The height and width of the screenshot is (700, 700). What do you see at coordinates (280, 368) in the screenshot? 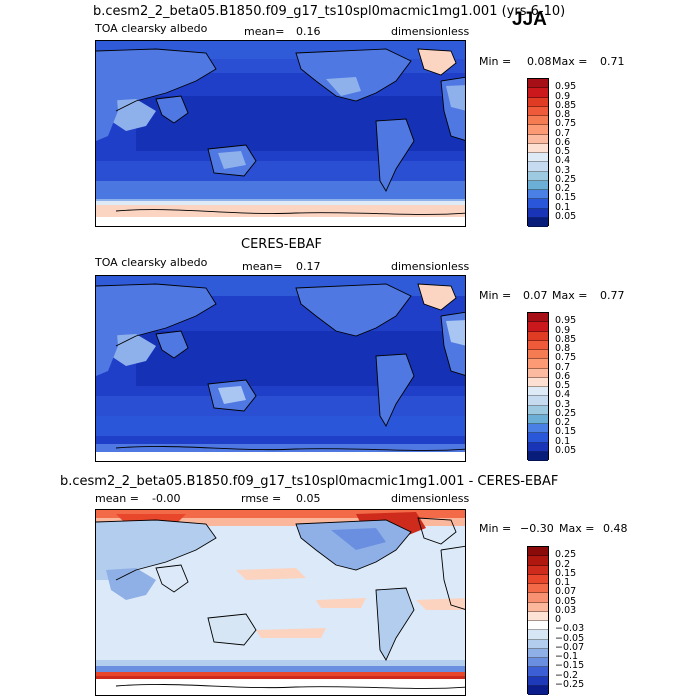
I see `panel2-map` at bounding box center [280, 368].